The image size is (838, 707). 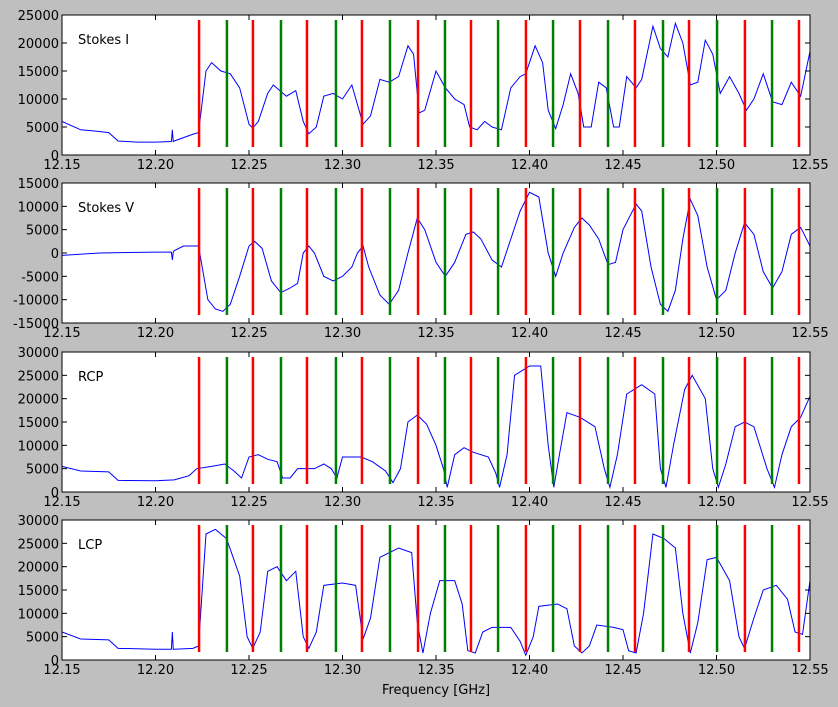 I want to click on panel-label: RCP, so click(x=90, y=377).